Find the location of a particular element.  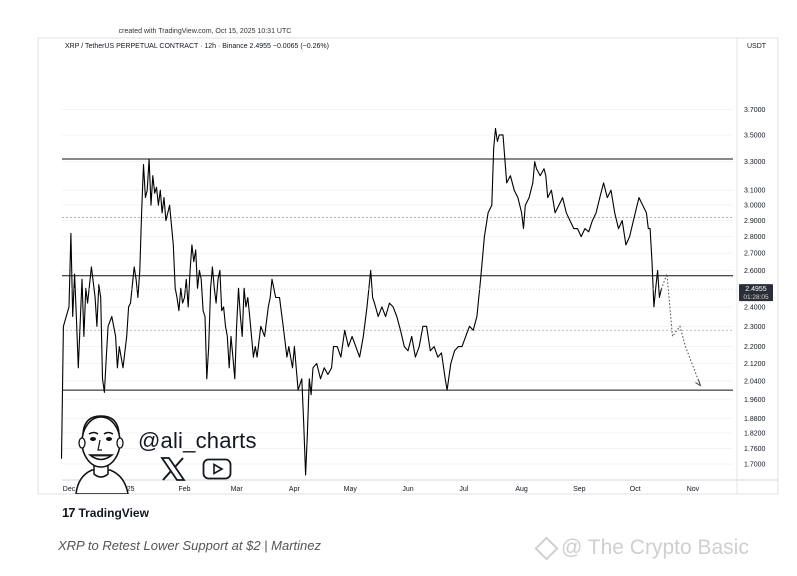

x-tick-label: Feb is located at coordinates (184, 489).